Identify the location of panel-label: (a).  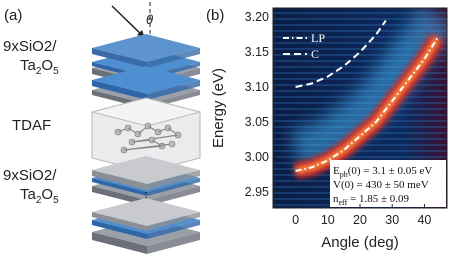
(13, 15).